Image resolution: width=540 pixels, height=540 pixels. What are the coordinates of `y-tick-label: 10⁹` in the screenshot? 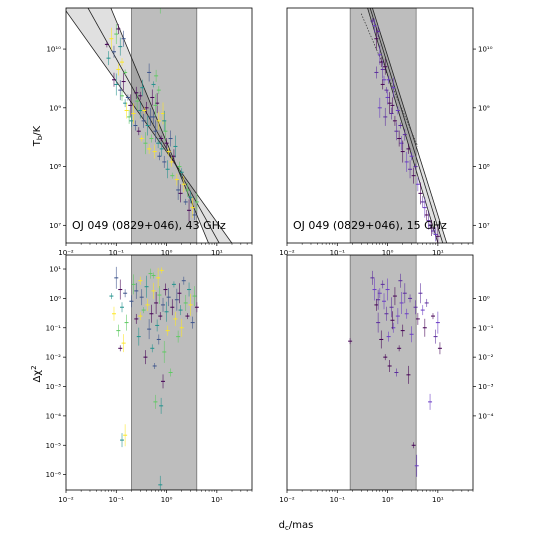 It's located at (55, 108).